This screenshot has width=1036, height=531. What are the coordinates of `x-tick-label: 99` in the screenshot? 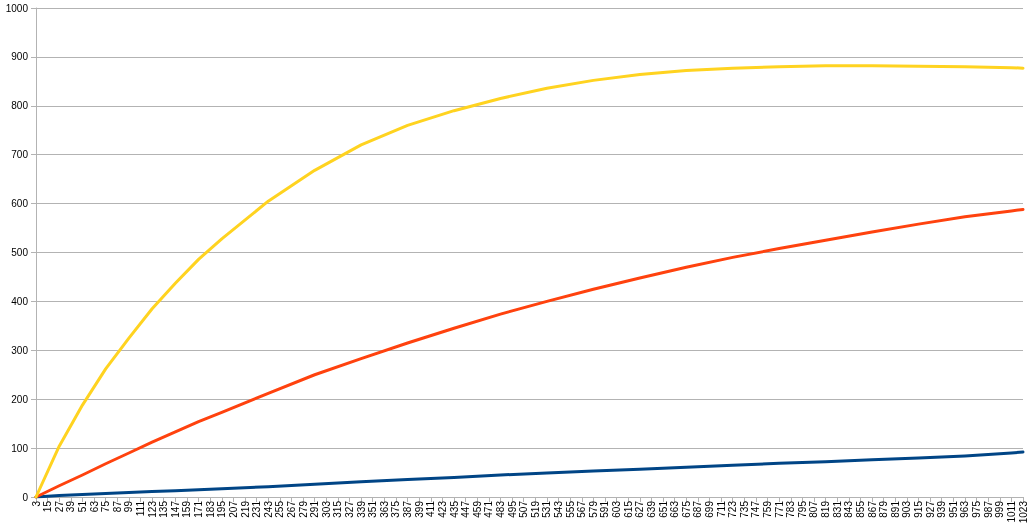 It's located at (129, 506).